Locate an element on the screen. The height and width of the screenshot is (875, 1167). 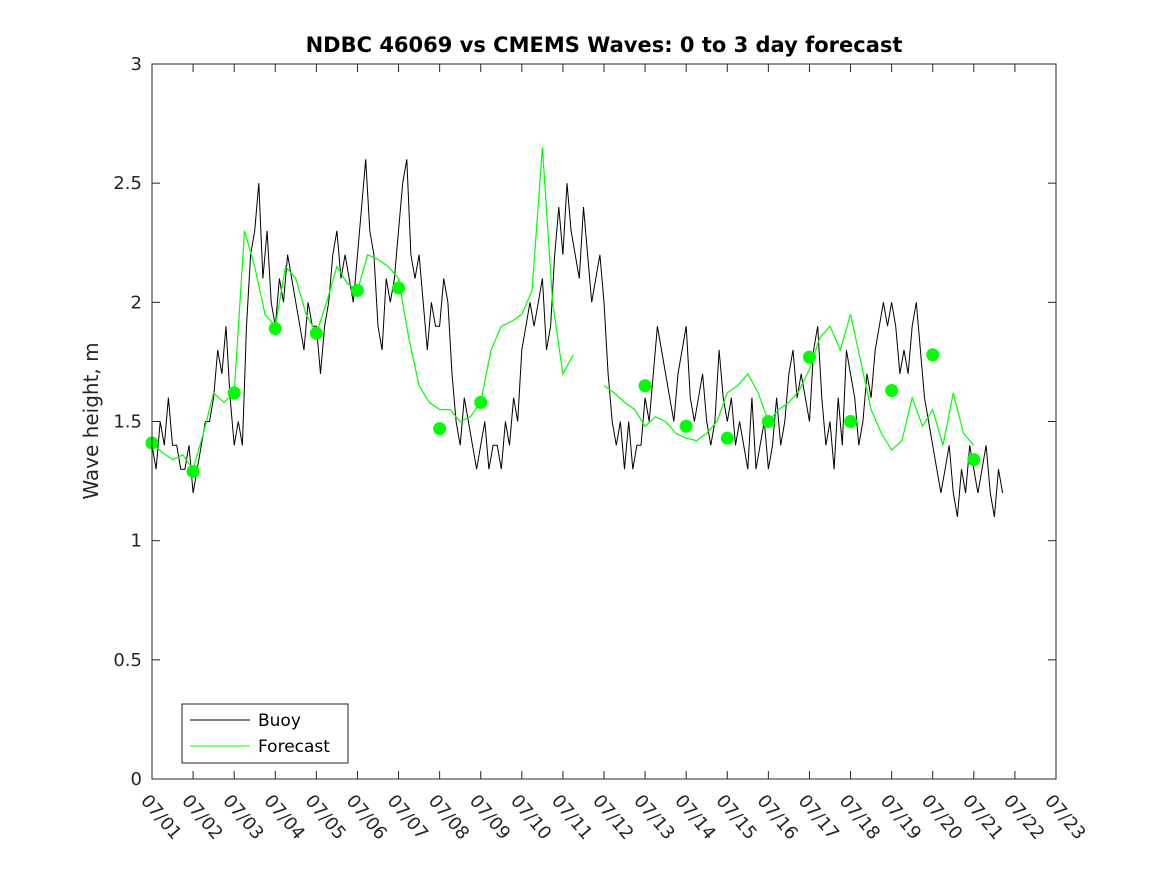
legend-label-forecast: Forecast is located at coordinates (294, 747).